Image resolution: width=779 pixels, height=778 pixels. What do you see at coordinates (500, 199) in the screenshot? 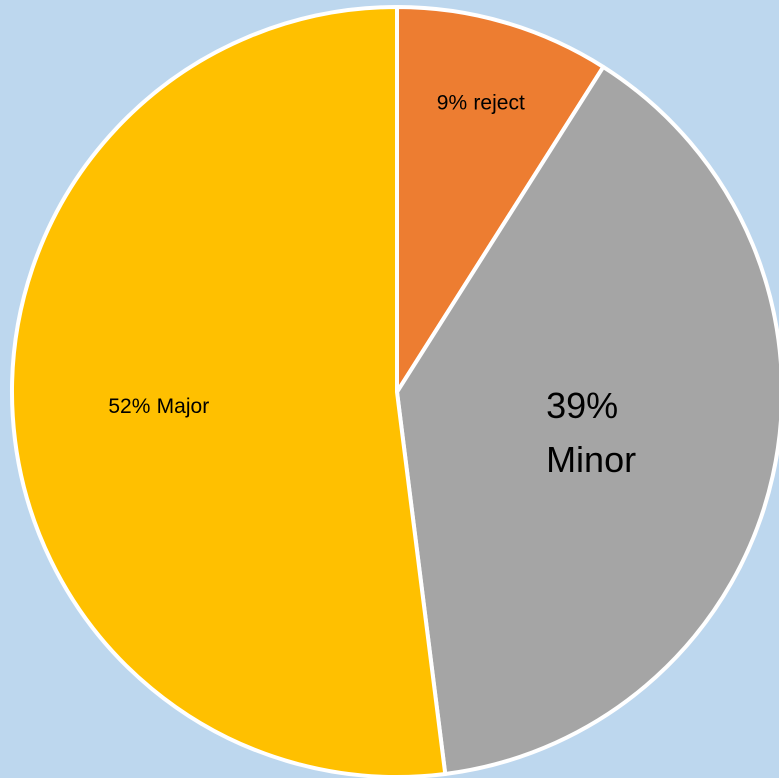
I see `pie-slice` at bounding box center [500, 199].